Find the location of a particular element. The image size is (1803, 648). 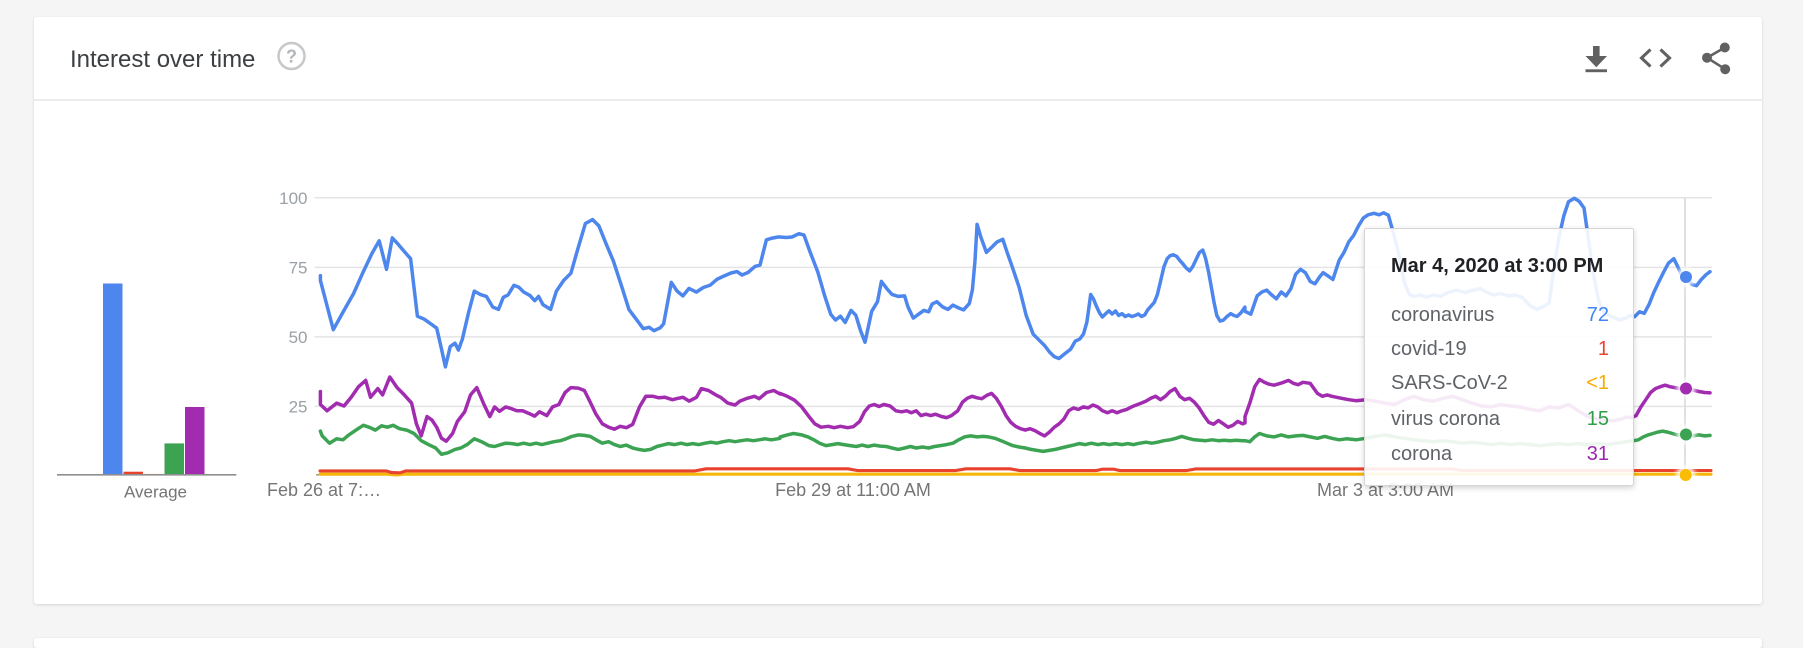

svg-text: 75 is located at coordinates (298, 268).